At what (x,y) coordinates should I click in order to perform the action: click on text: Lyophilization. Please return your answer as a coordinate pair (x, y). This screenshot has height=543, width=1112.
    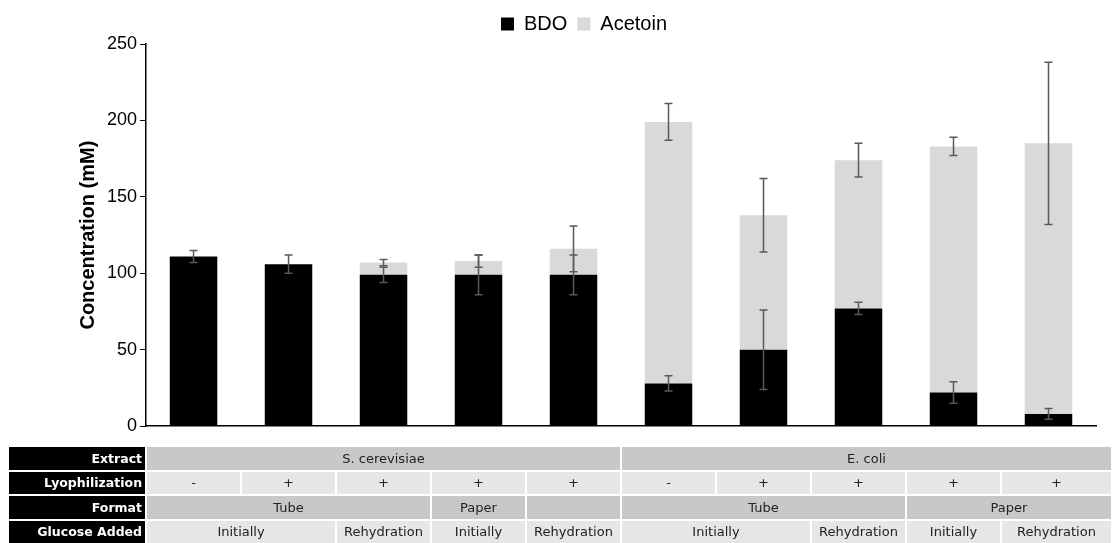
    Looking at the image, I should click on (77, 482).